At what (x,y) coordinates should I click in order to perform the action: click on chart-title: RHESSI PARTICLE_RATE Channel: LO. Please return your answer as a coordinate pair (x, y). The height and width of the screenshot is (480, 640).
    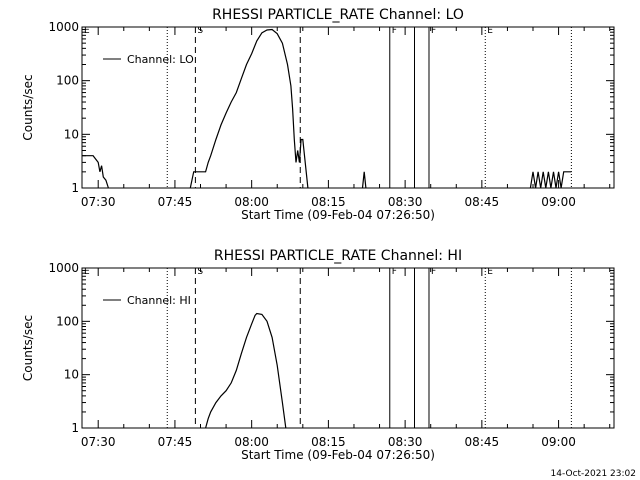
    Looking at the image, I should click on (338, 15).